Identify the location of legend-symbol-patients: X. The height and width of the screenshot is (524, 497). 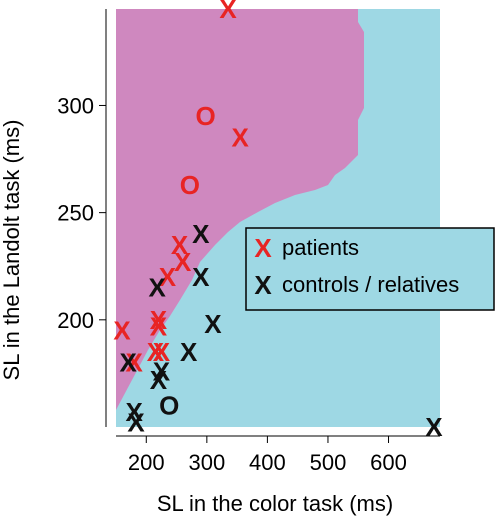
(263, 248).